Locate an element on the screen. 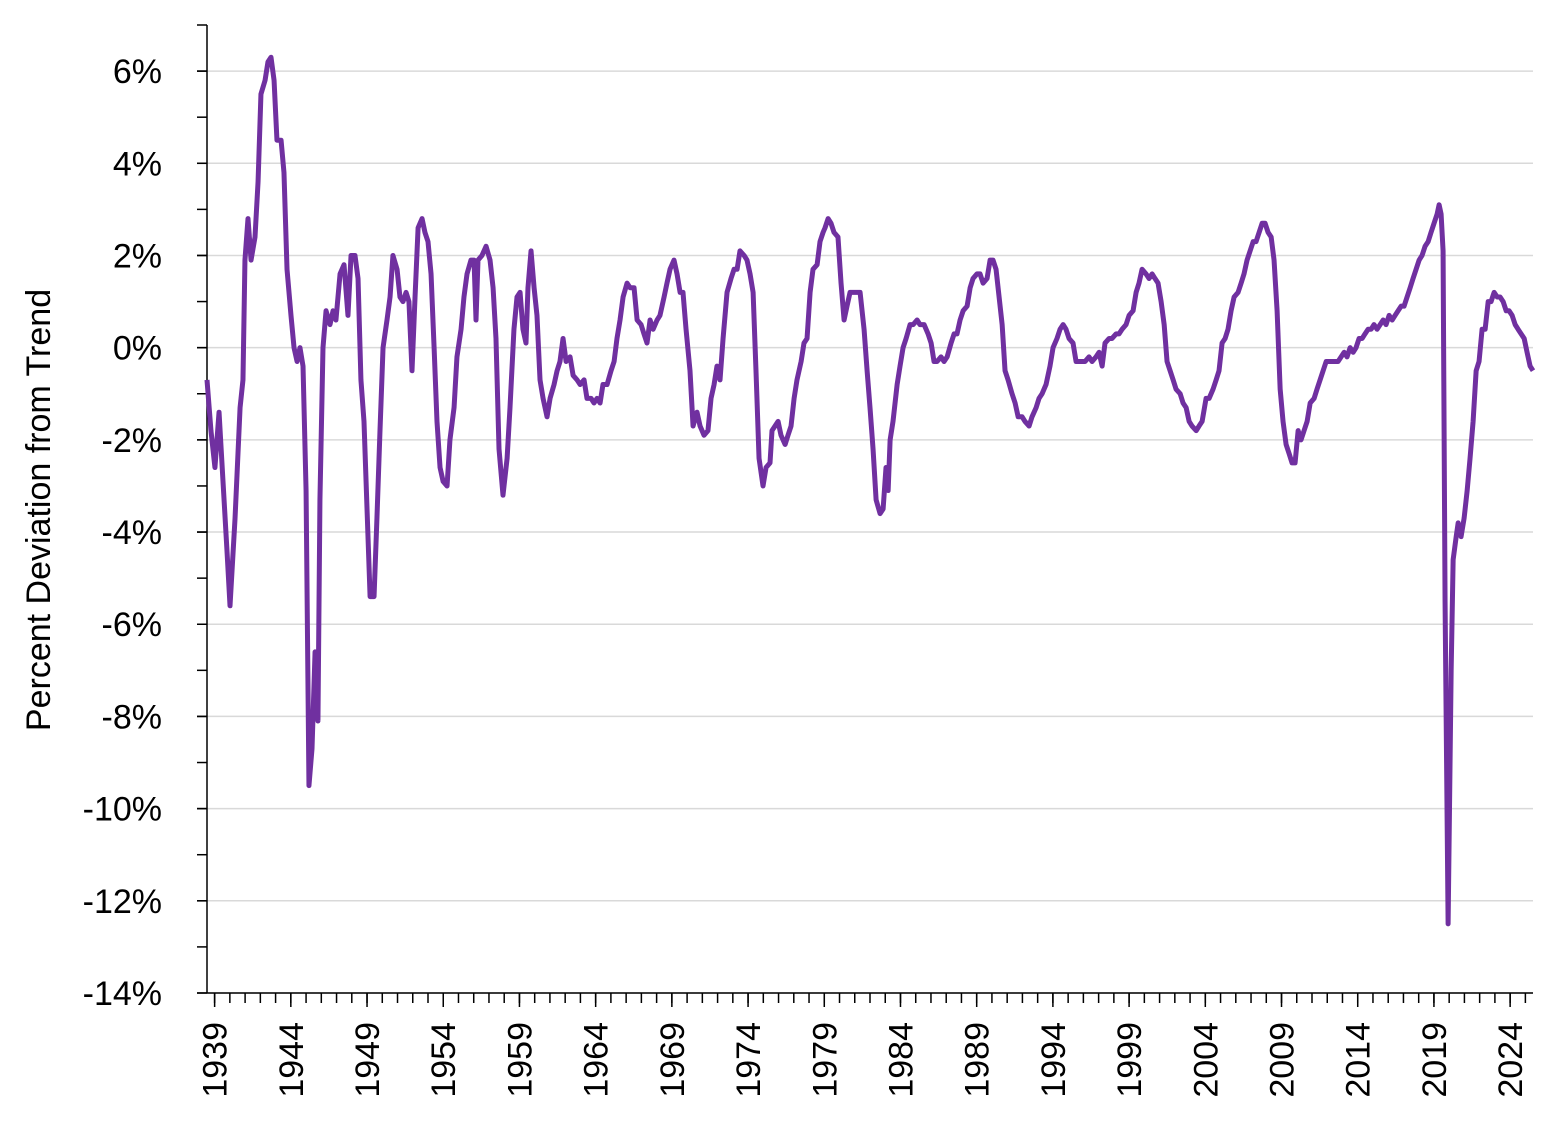 This screenshot has height=1136, width=1554. y-tick-label: 6% is located at coordinates (137, 72).